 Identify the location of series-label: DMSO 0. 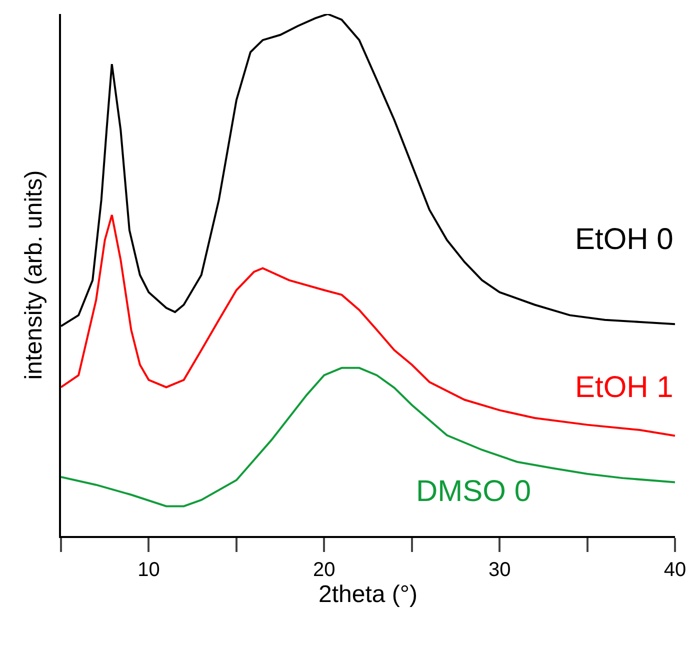
(474, 491).